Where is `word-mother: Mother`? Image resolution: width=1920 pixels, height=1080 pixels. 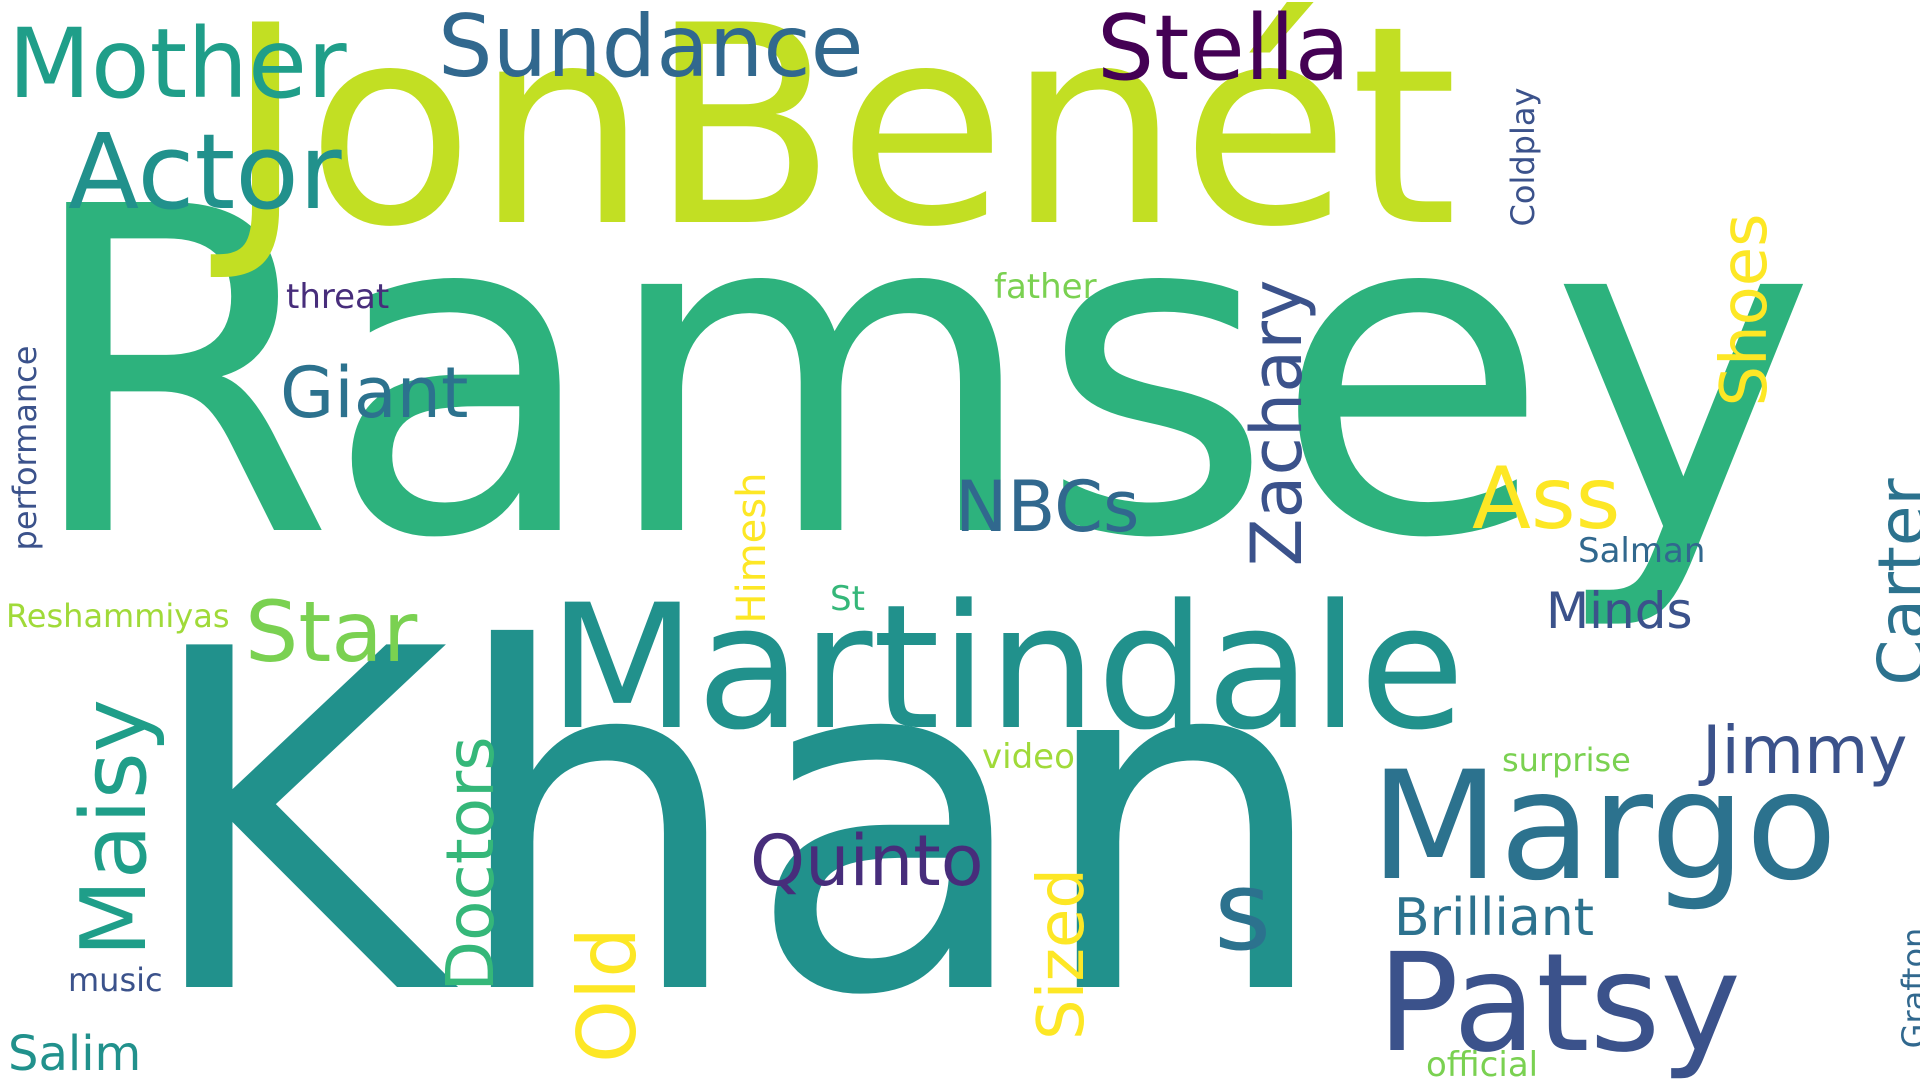 word-mother: Mother is located at coordinates (177, 64).